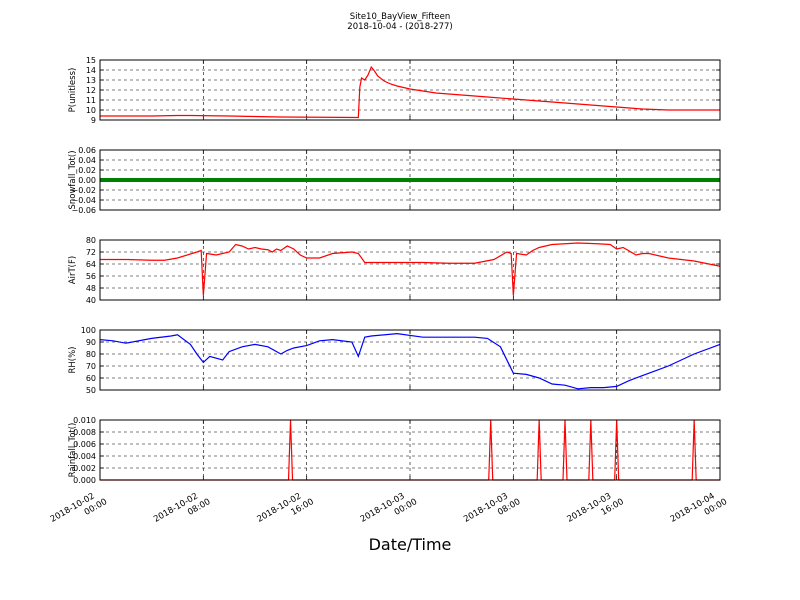 Image resolution: width=800 pixels, height=600 pixels. I want to click on y-tick-label: 9, so click(93, 120).